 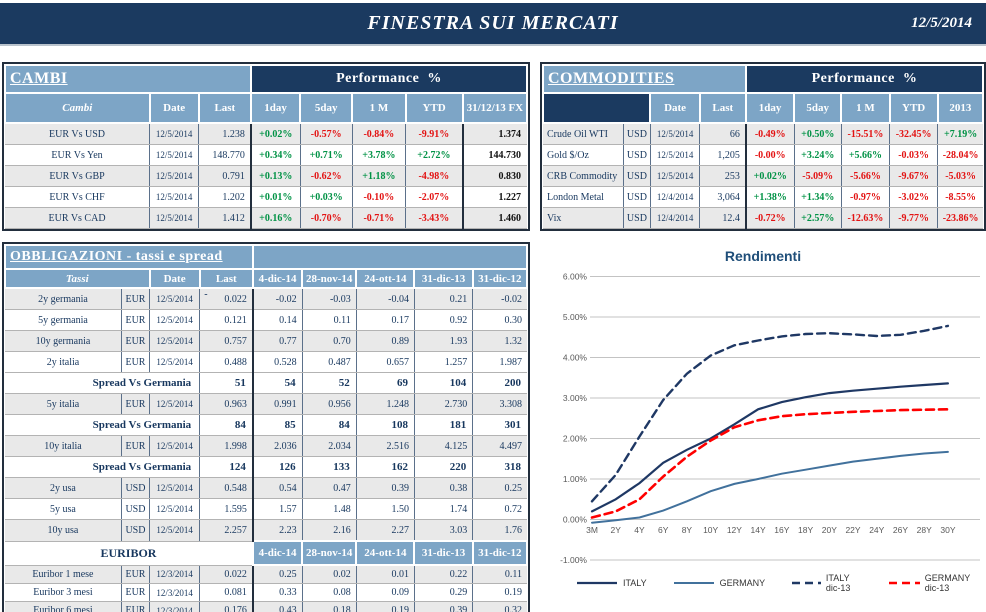 I want to click on col-header: Tassi, so click(x=77, y=278).